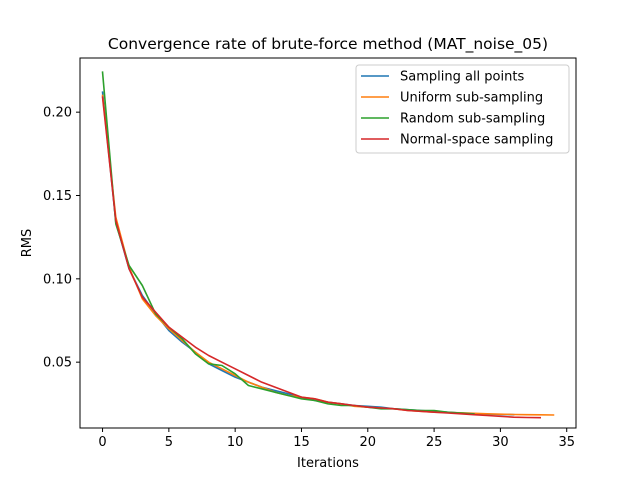 The width and height of the screenshot is (640, 480). I want to click on x-tick-label: 30, so click(500, 442).